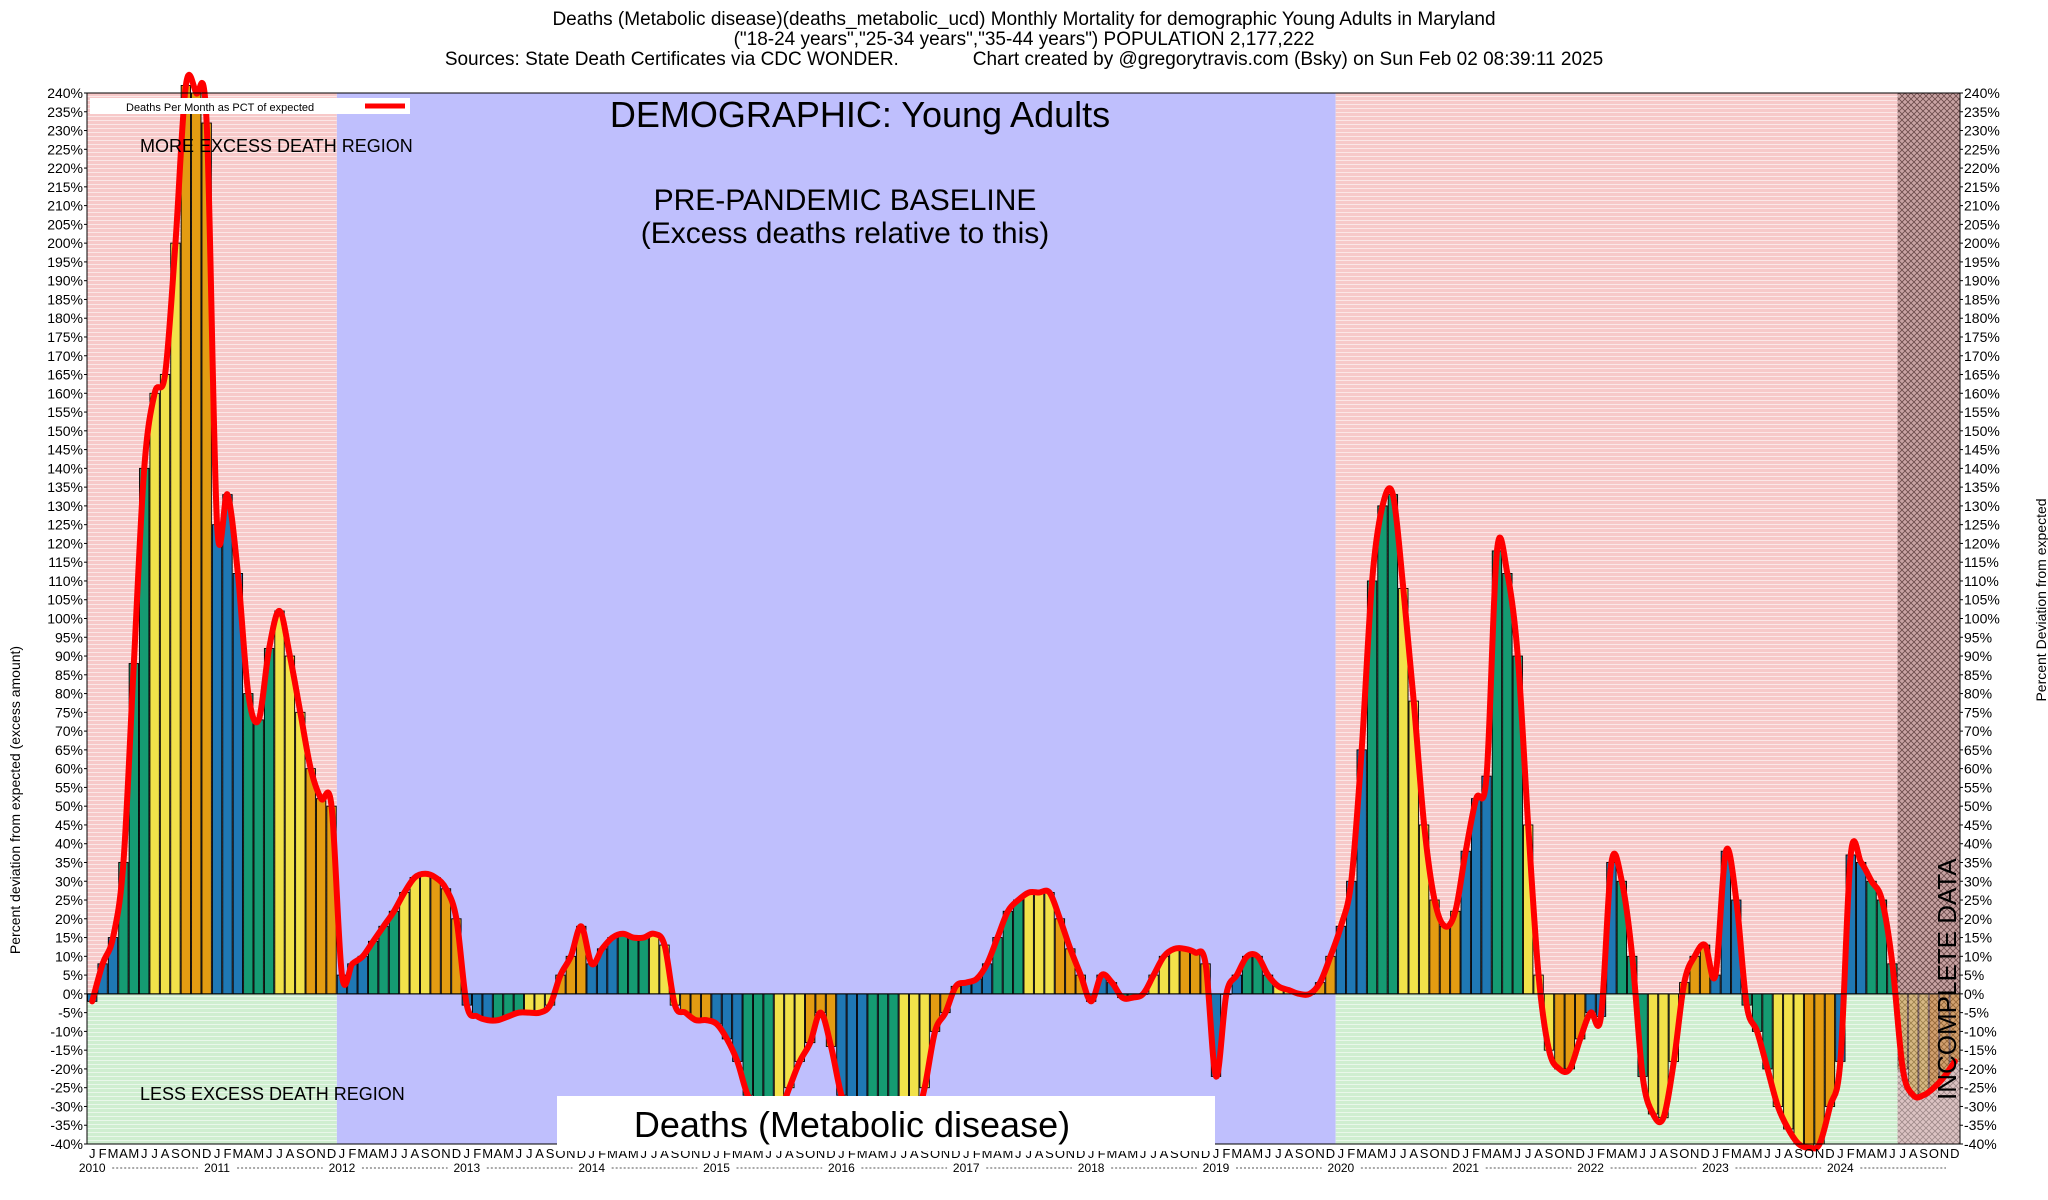 This screenshot has width=2048, height=1200. What do you see at coordinates (272, 1094) in the screenshot?
I see `less-excess-region-label: LESS EXCESS DEATH REGION` at bounding box center [272, 1094].